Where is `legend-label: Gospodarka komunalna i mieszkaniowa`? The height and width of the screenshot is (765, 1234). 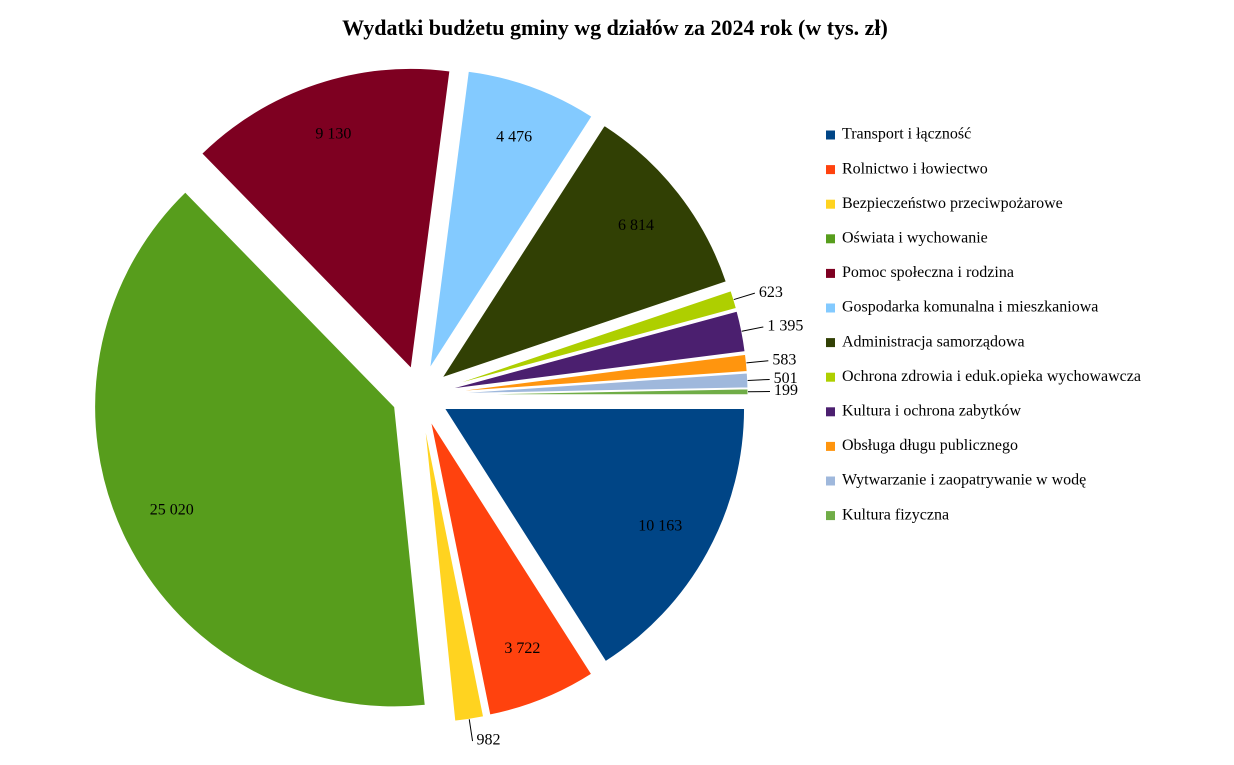 legend-label: Gospodarka komunalna i mieszkaniowa is located at coordinates (970, 307).